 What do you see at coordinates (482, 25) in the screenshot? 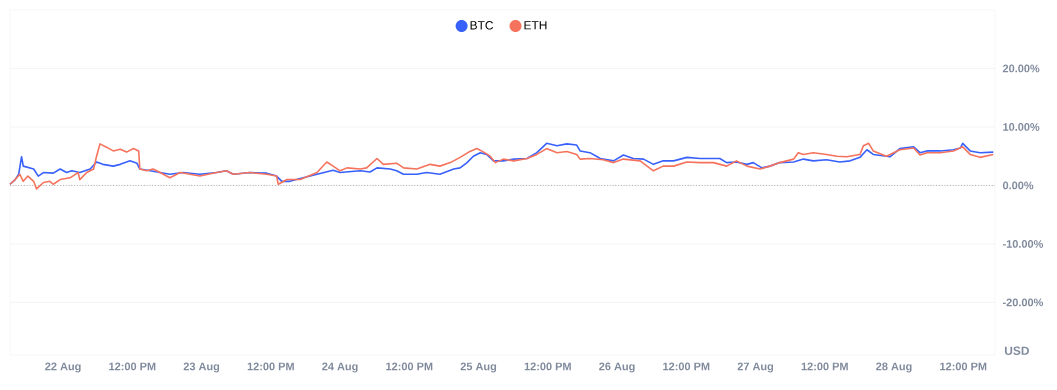
I see `legend-label: BTC` at bounding box center [482, 25].